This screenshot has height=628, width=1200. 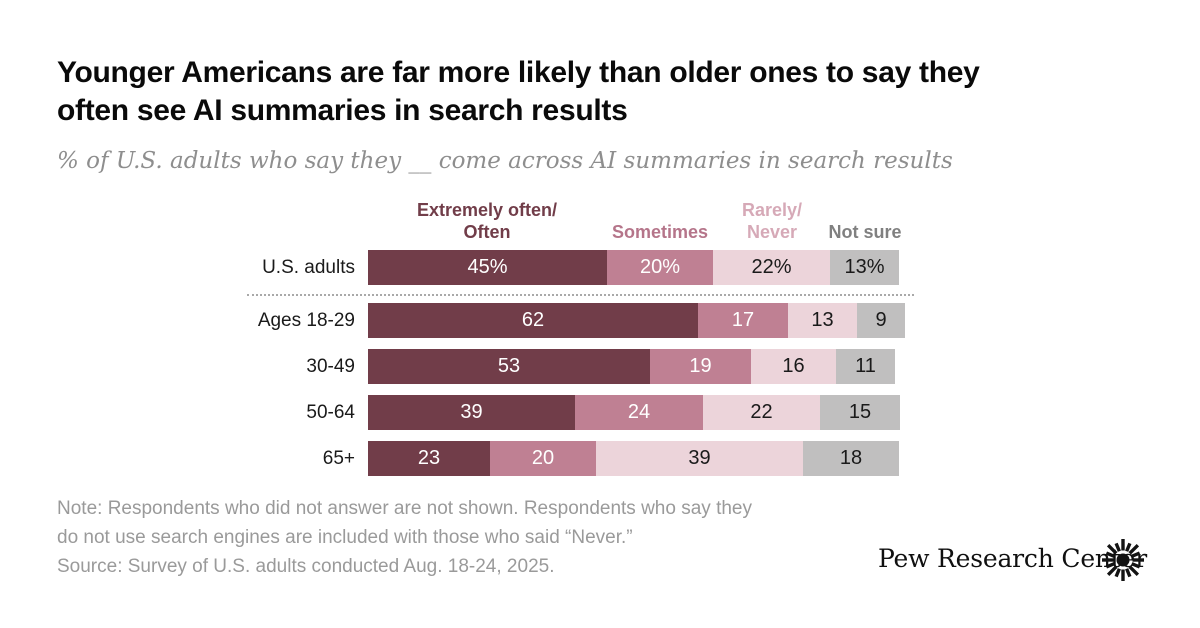 I want to click on row-label: 50-64, so click(x=330, y=412).